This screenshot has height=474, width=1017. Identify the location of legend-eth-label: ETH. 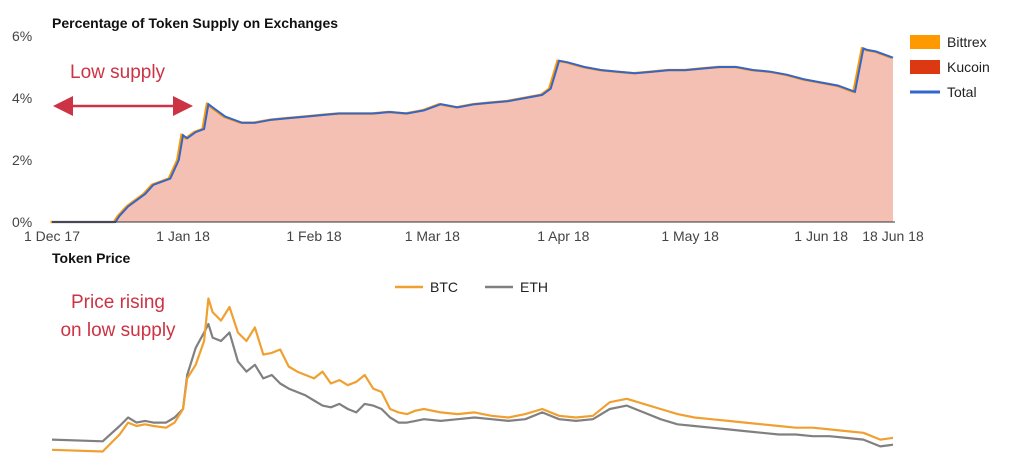
(534, 287).